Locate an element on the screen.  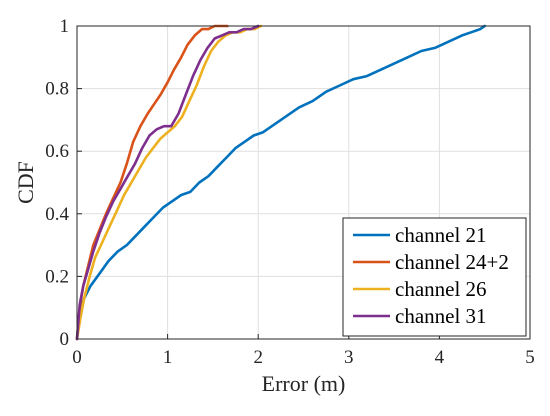
legend-label-channel-26: channel 26 is located at coordinates (441, 289).